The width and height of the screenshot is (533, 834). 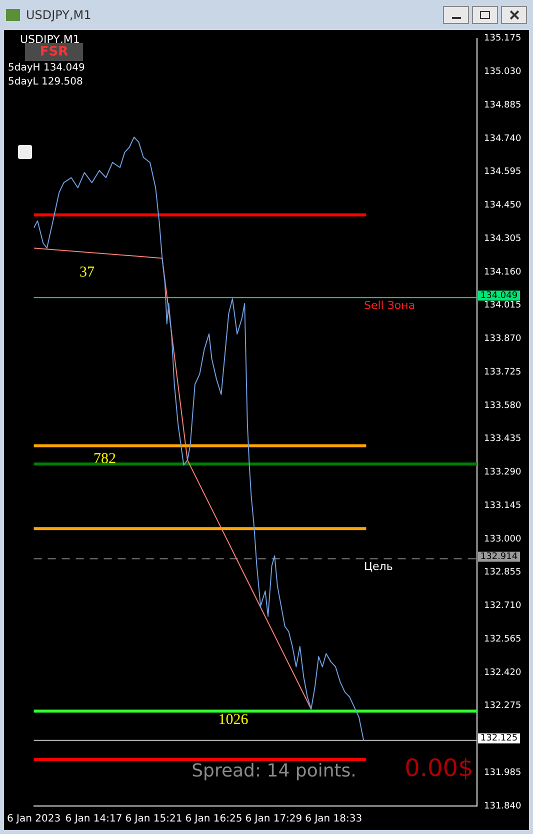 I want to click on y-tick-label: 134.450, so click(x=503, y=205).